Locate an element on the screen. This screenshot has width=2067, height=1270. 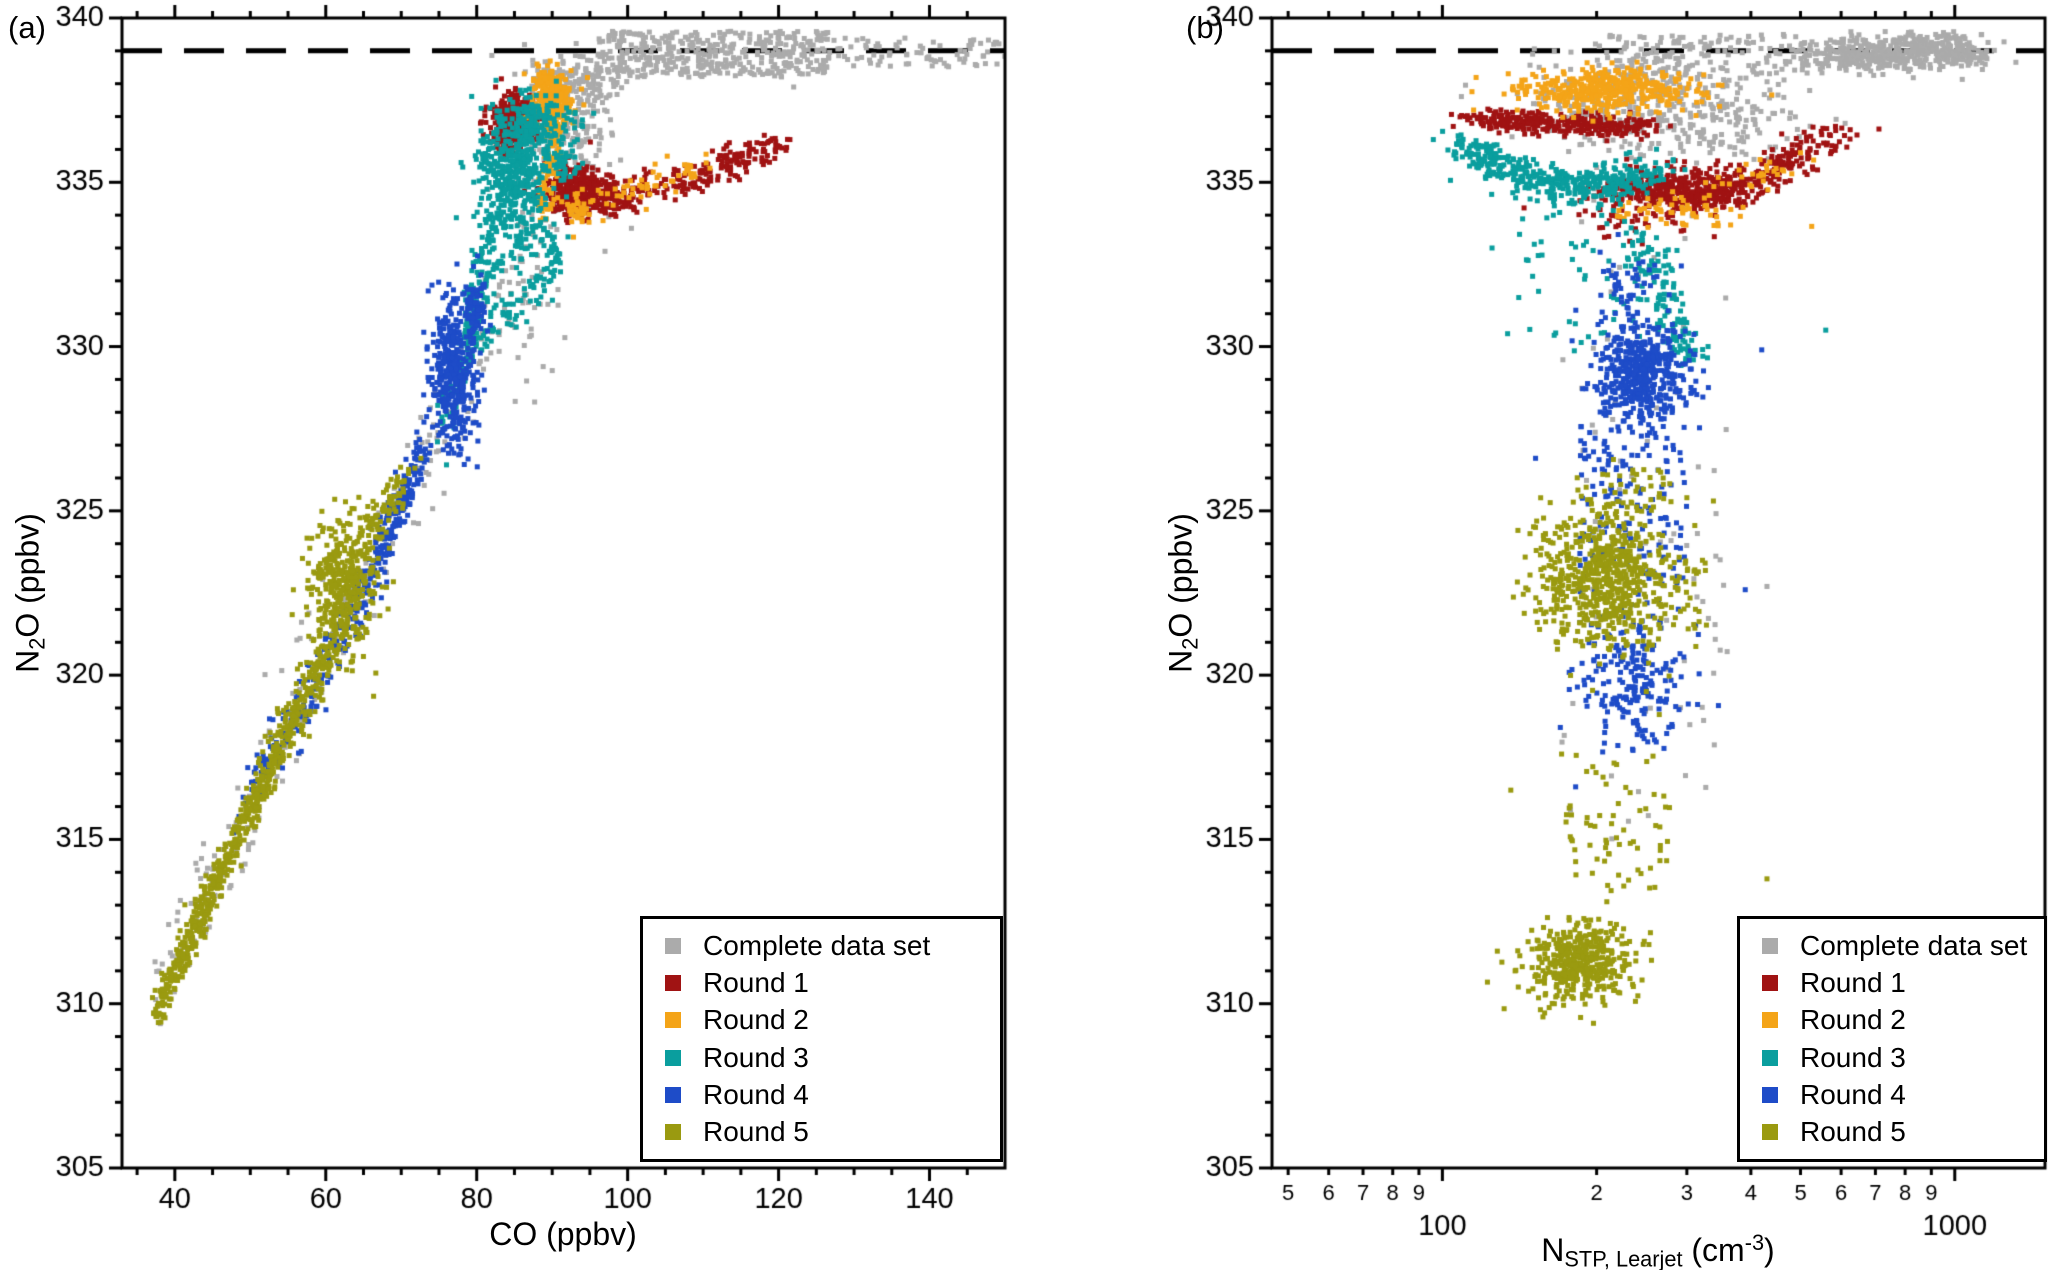
panel-a-y-axis-title: N2O (ppbv) is located at coordinates (30, 593).